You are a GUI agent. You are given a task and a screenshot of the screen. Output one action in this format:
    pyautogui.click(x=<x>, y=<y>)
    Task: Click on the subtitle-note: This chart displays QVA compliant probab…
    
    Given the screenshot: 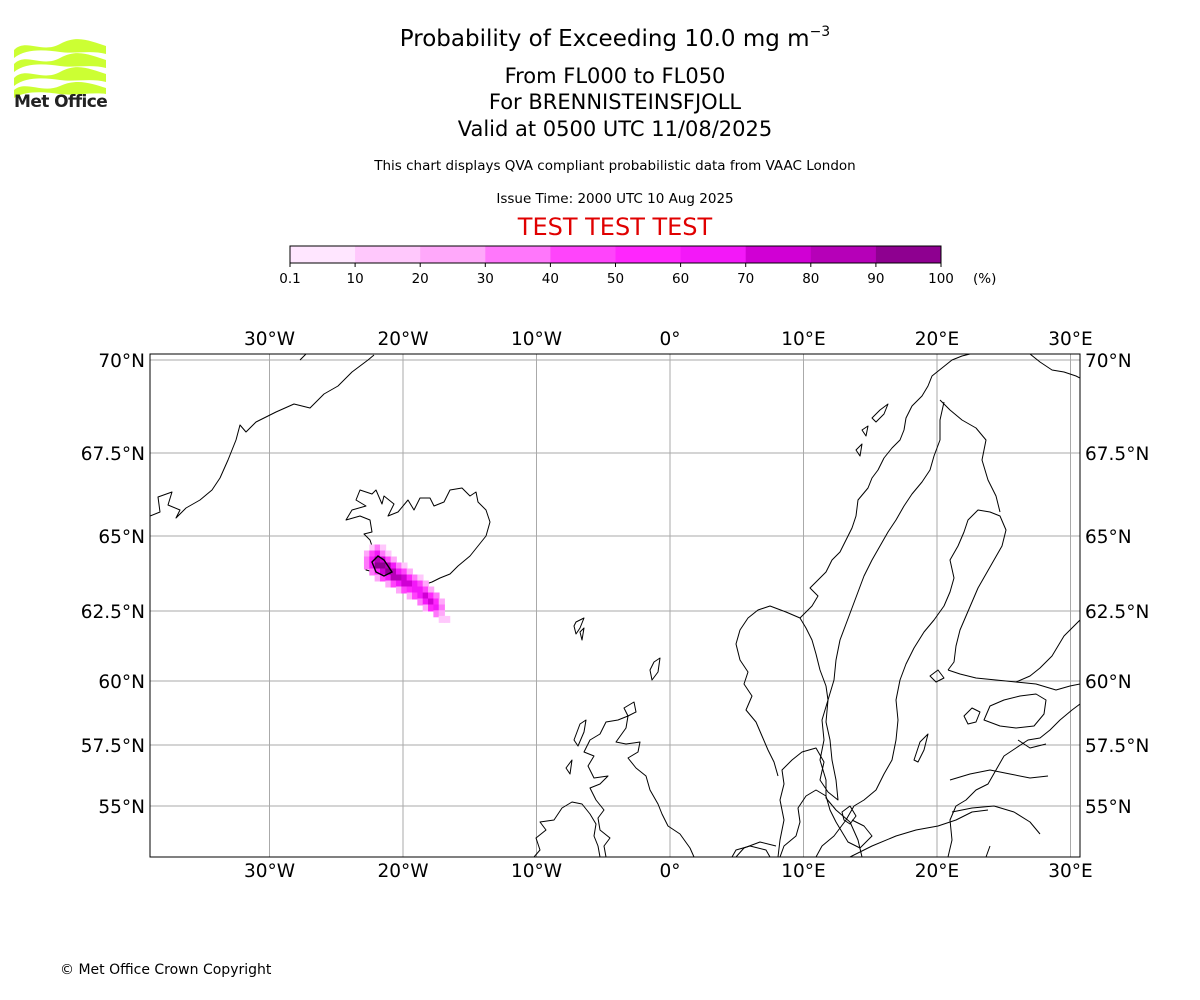 What is the action you would take?
    pyautogui.click(x=615, y=166)
    